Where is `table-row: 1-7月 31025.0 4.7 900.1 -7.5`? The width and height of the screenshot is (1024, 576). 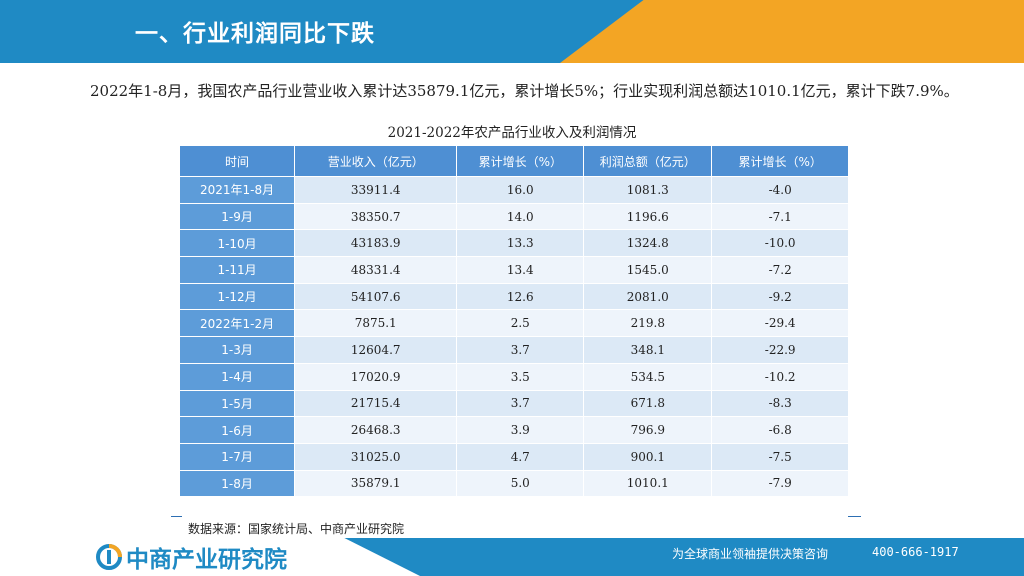 table-row: 1-7月 31025.0 4.7 900.1 -7.5 is located at coordinates (513, 456).